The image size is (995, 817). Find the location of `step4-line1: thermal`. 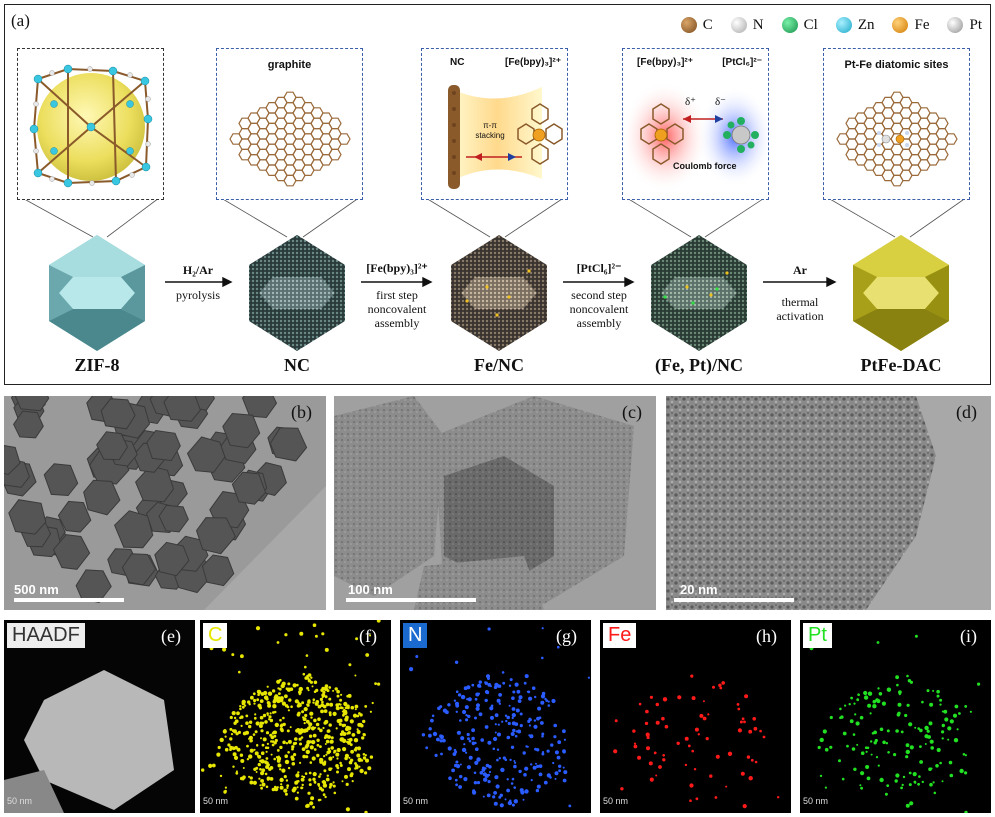

step4-line1: thermal is located at coordinates (800, 302).